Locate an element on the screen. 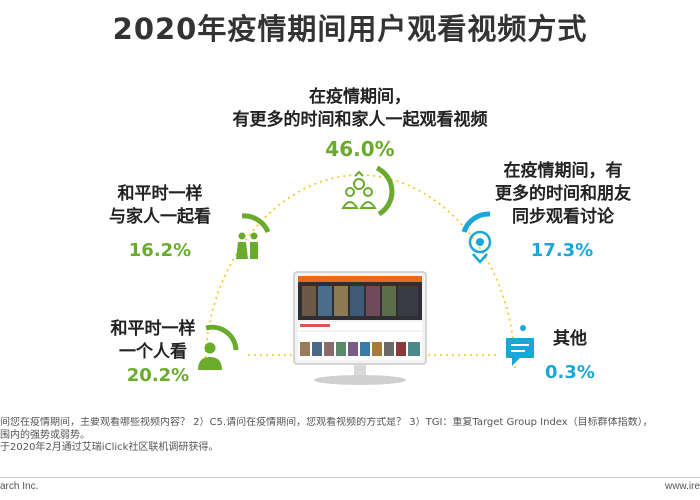 The height and width of the screenshot is (500, 700). item-left-top-pct: 16.2% is located at coordinates (160, 250).